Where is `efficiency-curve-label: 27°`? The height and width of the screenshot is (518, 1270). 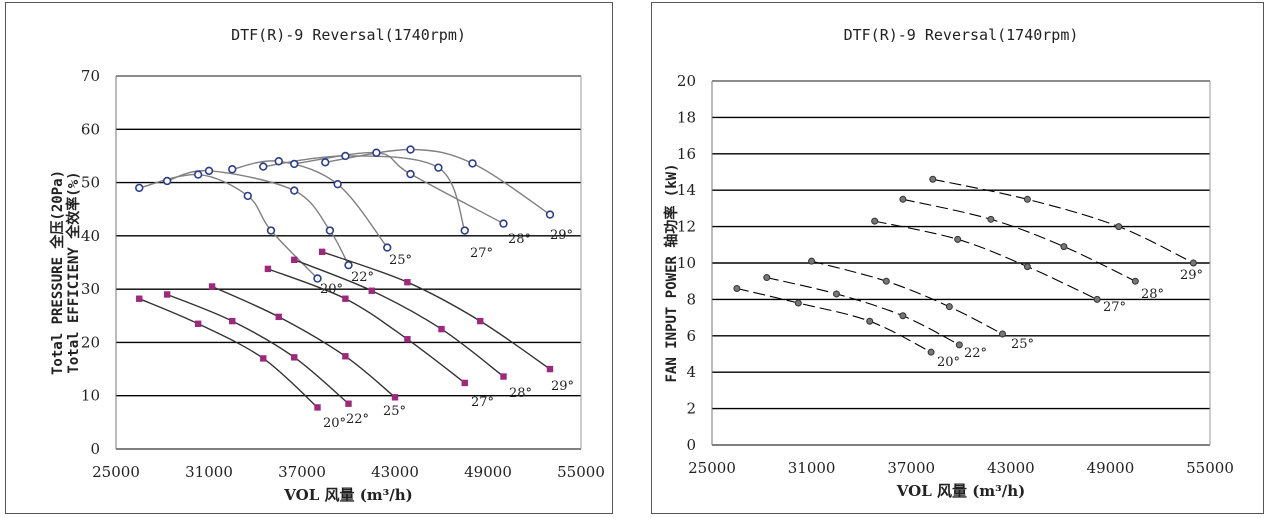
efficiency-curve-label: 27° is located at coordinates (481, 253).